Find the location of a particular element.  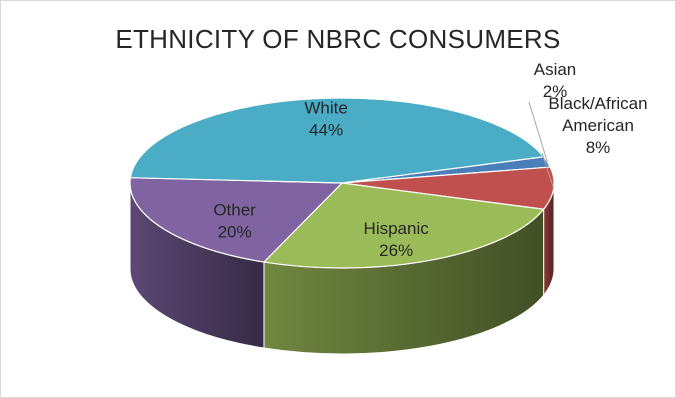

pie-slice-other is located at coordinates (236, 220).